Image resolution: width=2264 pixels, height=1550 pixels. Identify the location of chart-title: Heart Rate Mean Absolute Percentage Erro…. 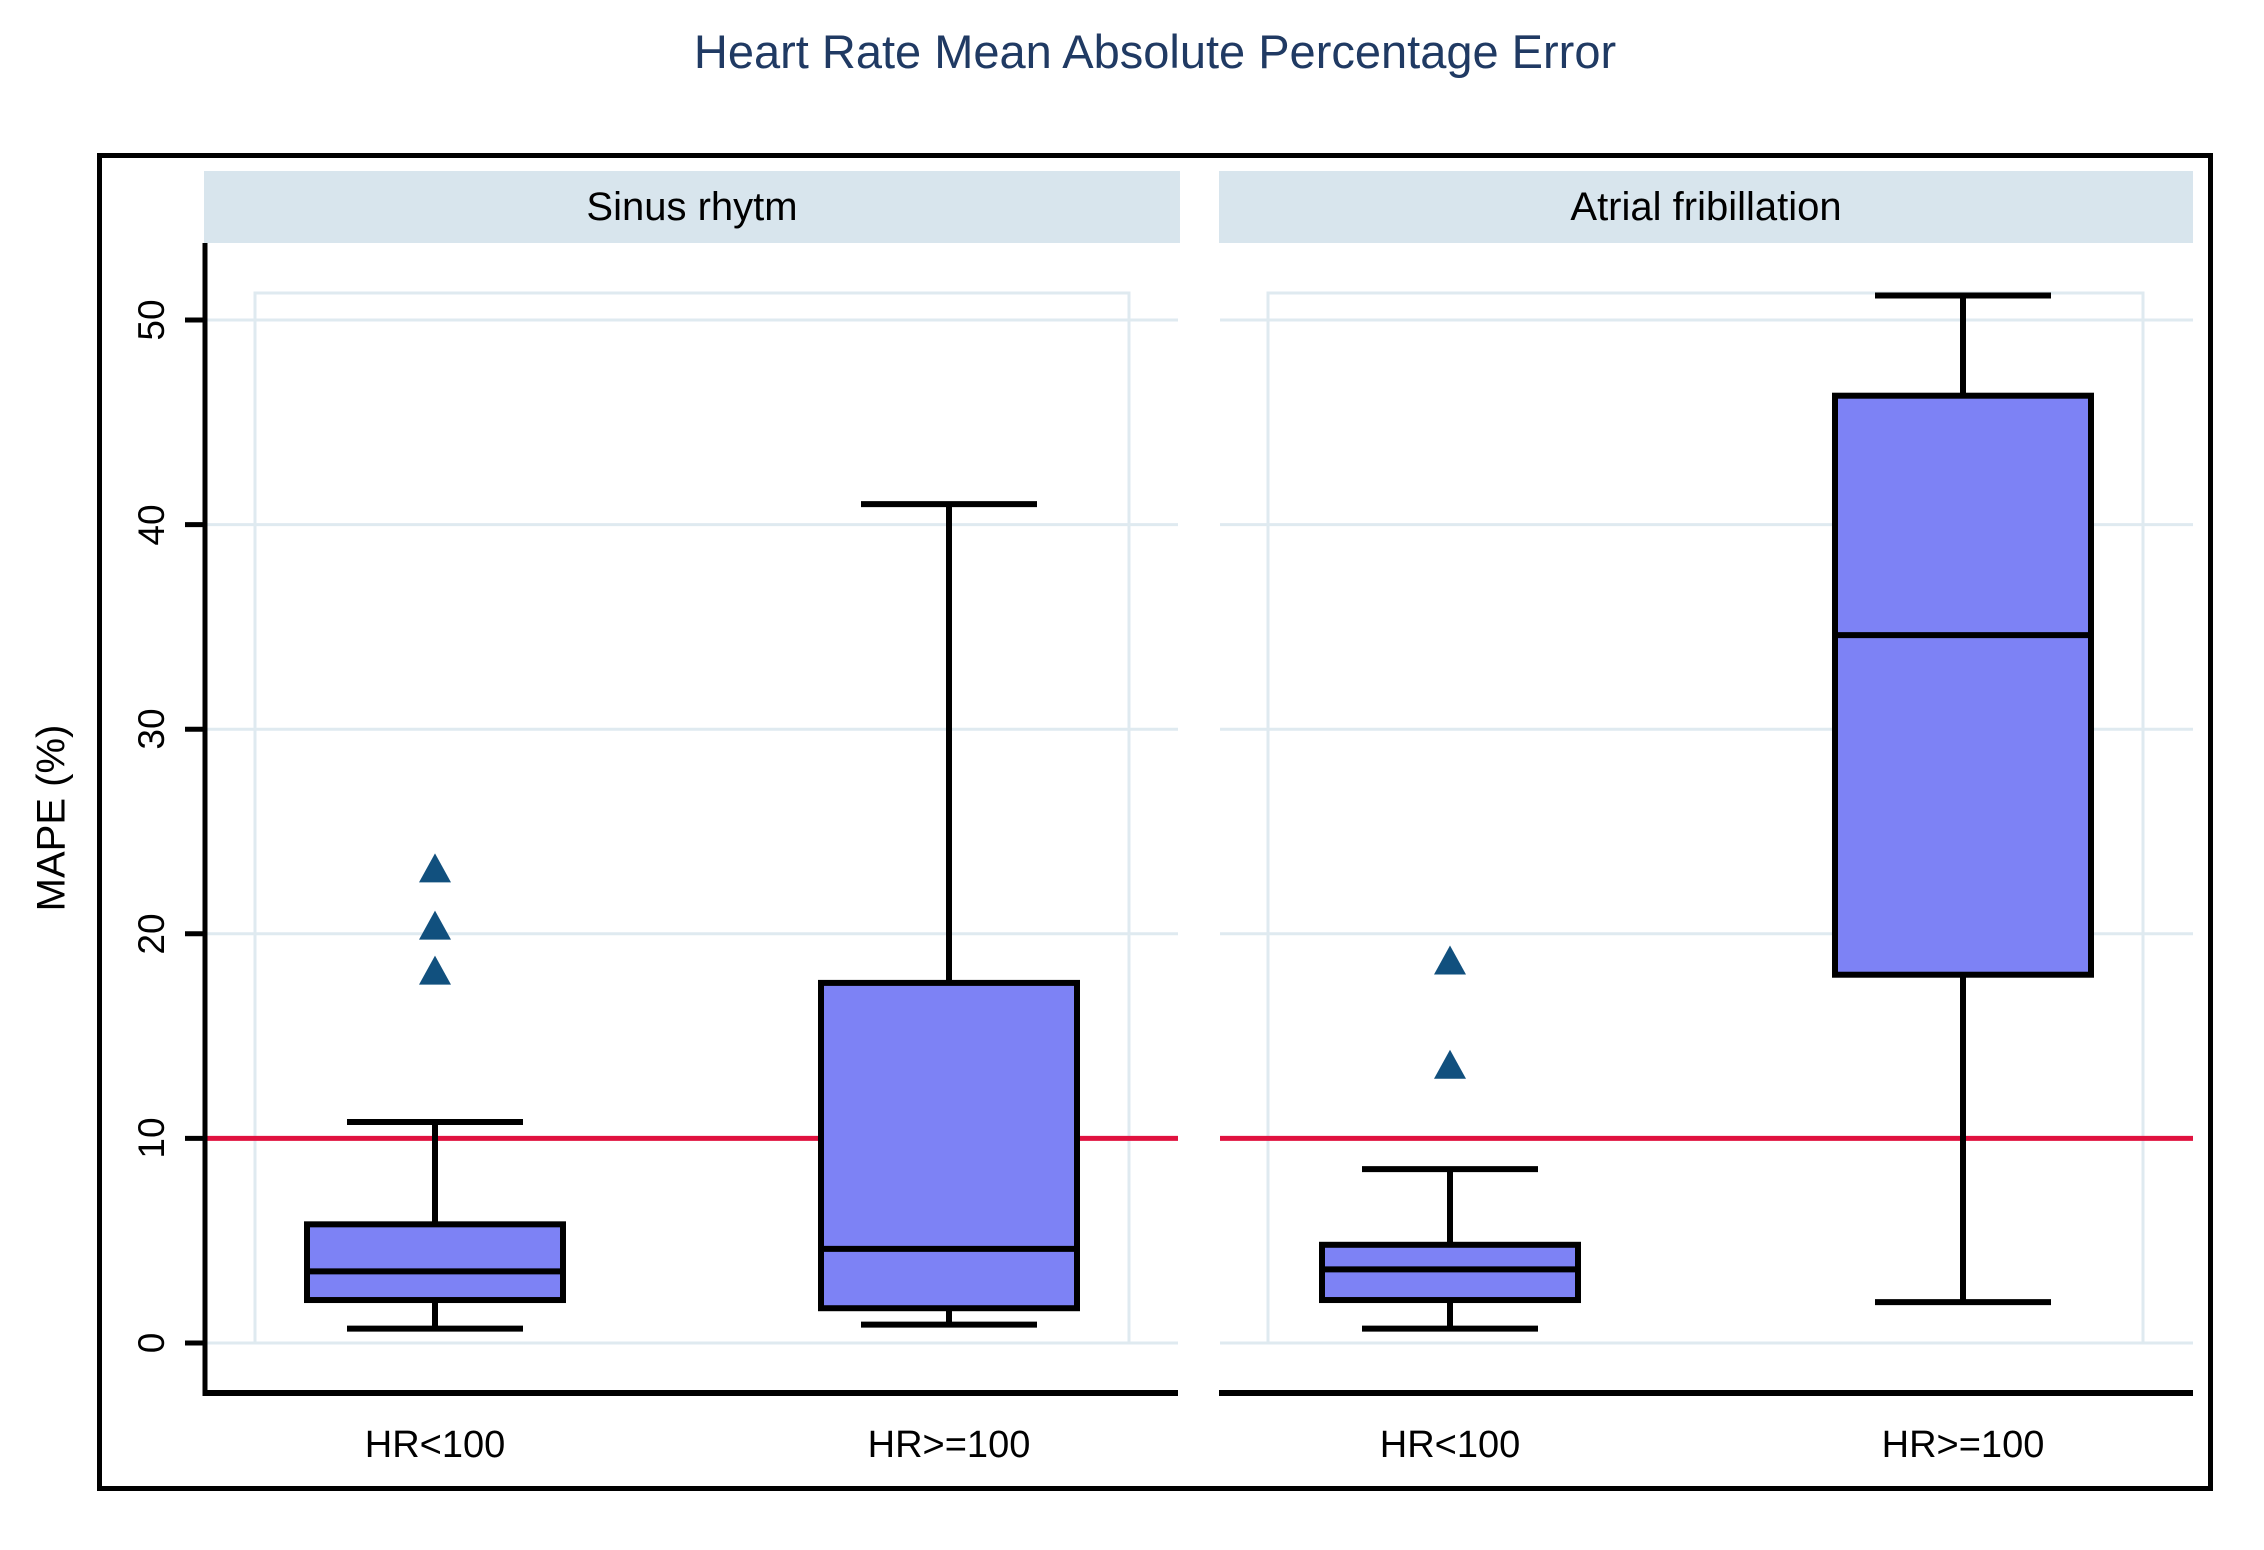
(1155, 51).